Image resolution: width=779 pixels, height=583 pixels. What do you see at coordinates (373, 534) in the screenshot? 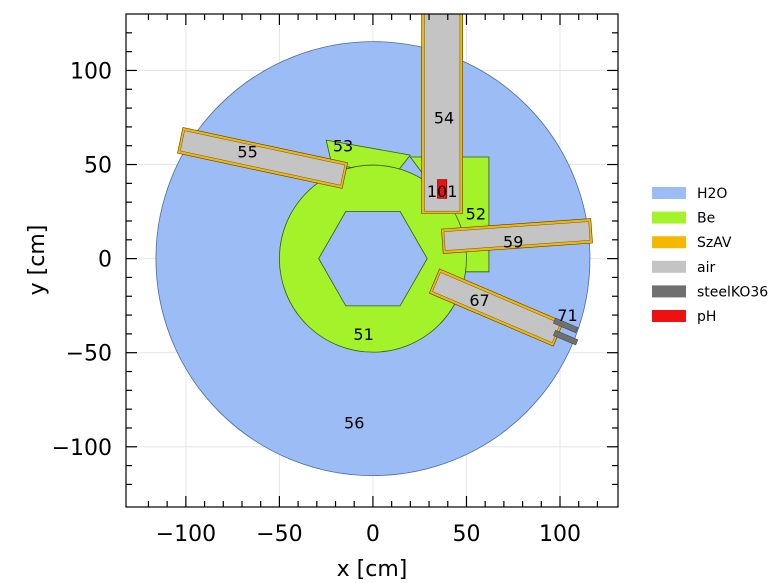
I see `x-tick-label: 0` at bounding box center [373, 534].